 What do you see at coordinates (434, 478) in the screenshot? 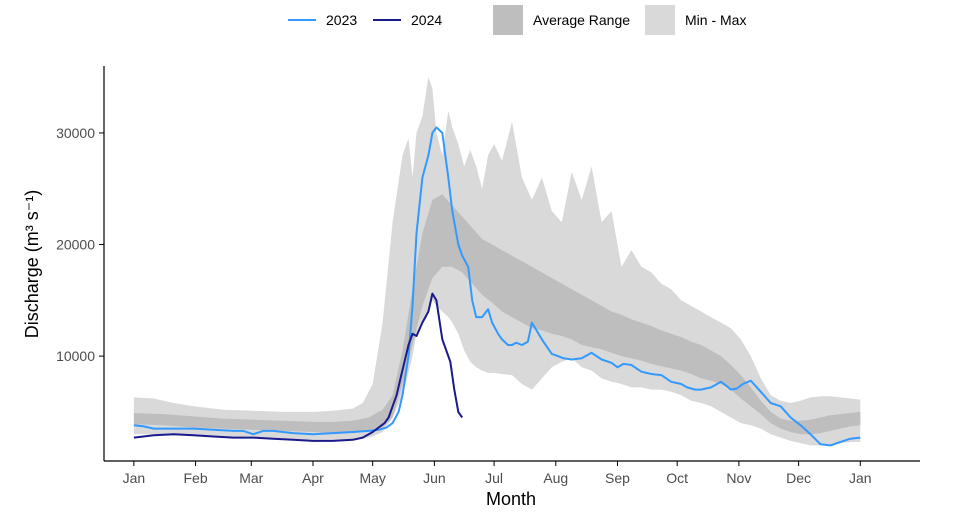
I see `x-tick-label: Jun` at bounding box center [434, 478].